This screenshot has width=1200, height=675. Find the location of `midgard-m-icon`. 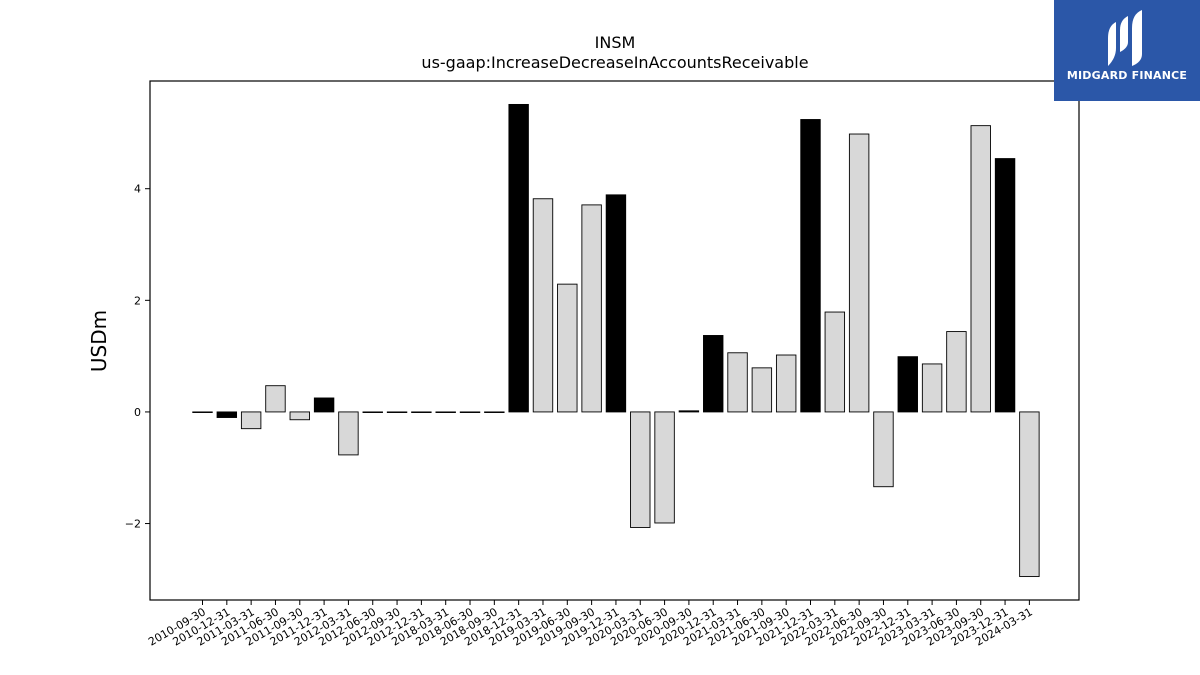

midgard-m-icon is located at coordinates (1125, 38).